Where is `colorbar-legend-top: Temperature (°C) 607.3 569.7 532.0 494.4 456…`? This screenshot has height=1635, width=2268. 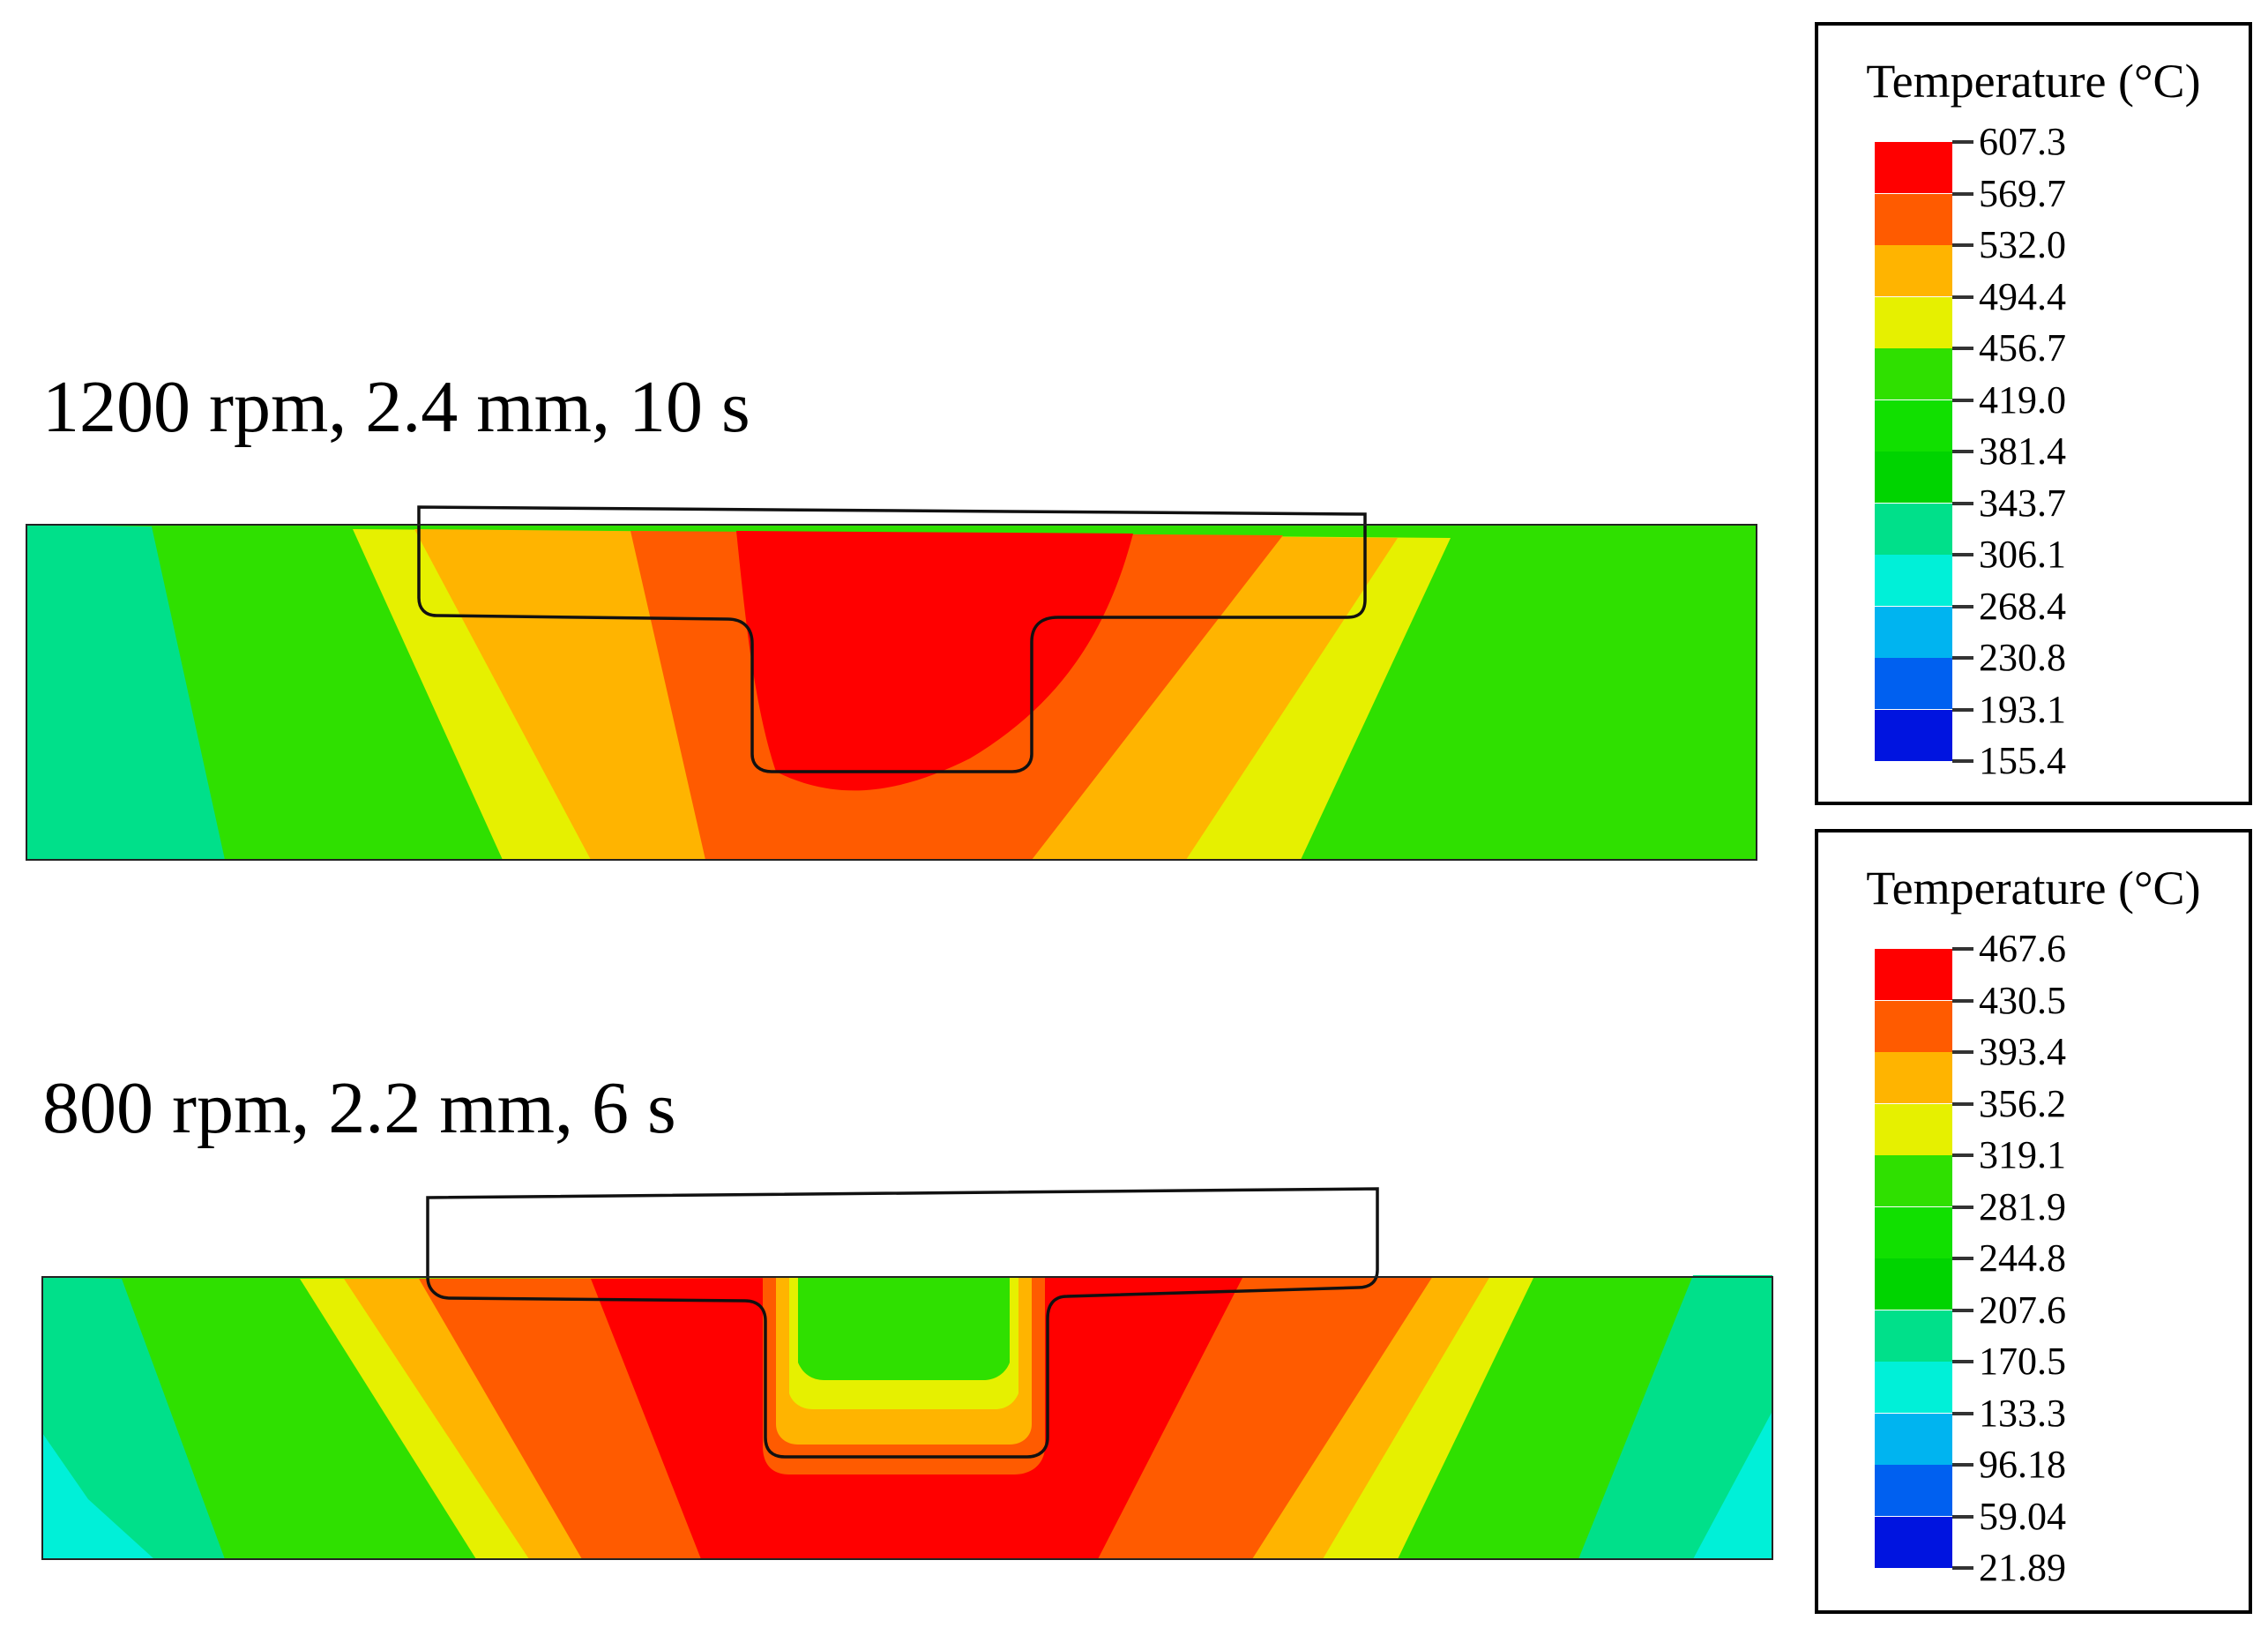
colorbar-legend-top: Temperature (°C) 607.3 569.7 532.0 494.4 456… is located at coordinates (2033, 413).